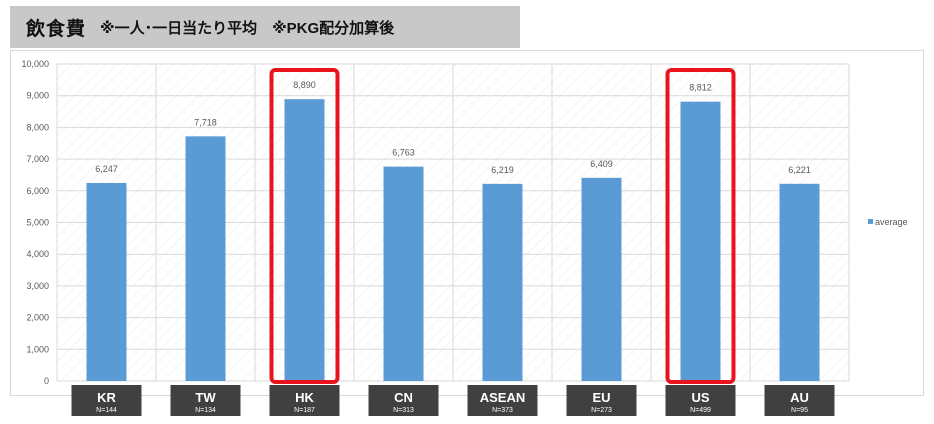 The image size is (934, 424). What do you see at coordinates (35, 64) in the screenshot?
I see `y-tick-label: 10,000` at bounding box center [35, 64].